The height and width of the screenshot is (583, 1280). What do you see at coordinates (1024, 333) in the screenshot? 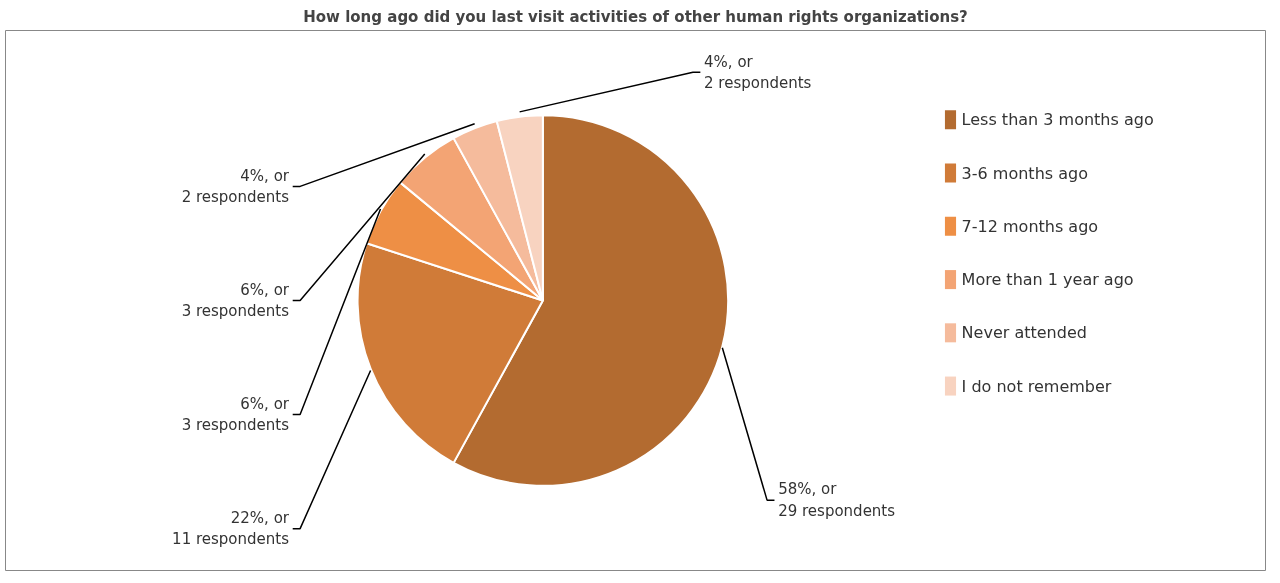
I see `legend-label: Never attended` at bounding box center [1024, 333].